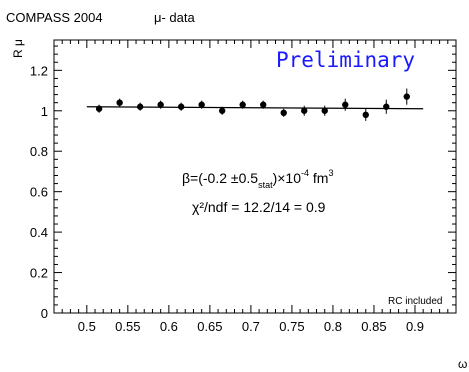  Describe the element at coordinates (127, 326) in the screenshot. I see `x-tick-label: 0.55` at that location.